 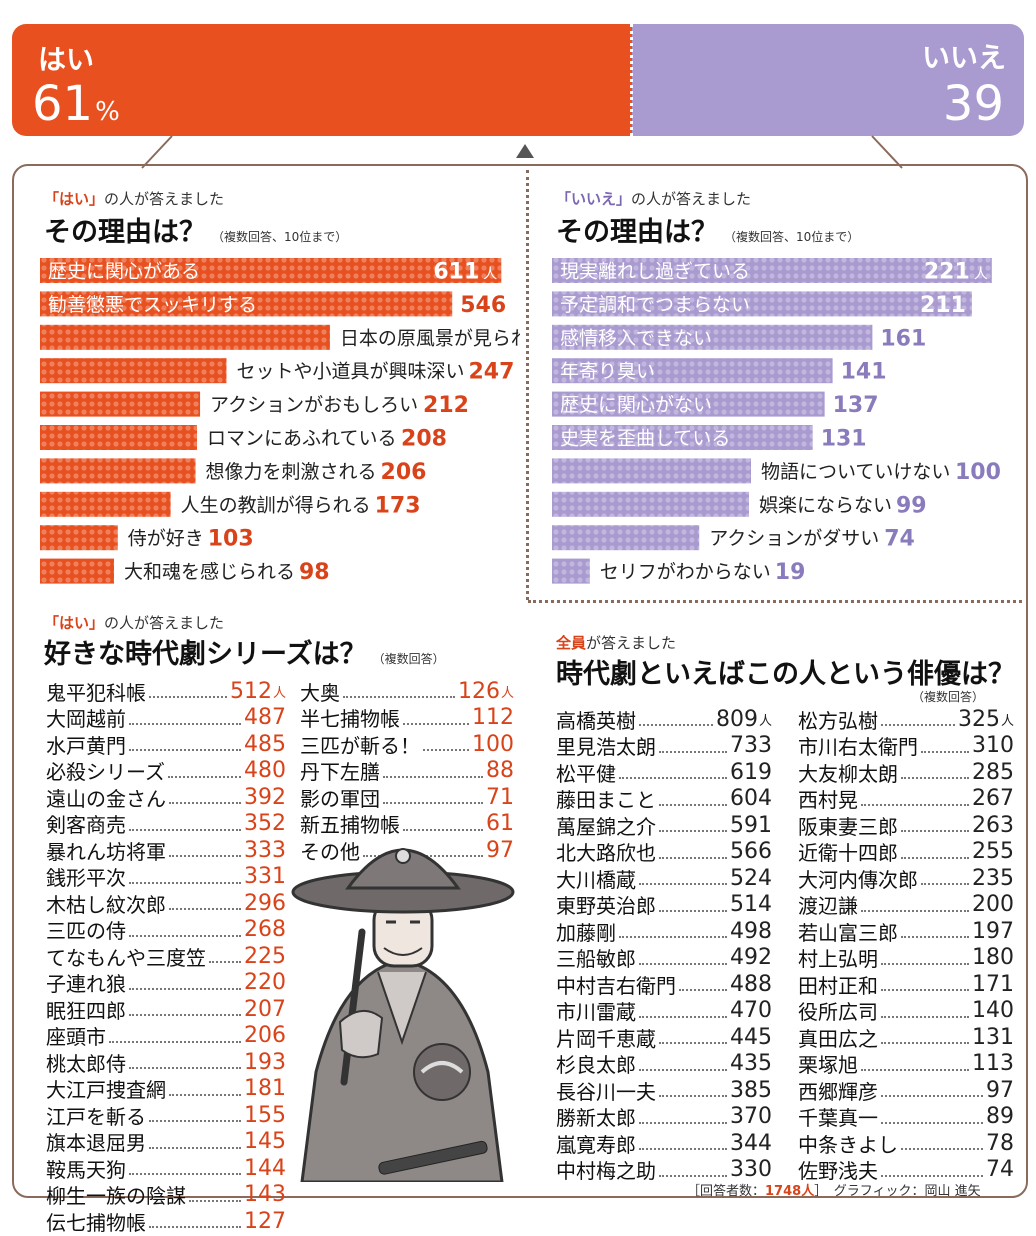 I want to click on ranking-name: その他, so click(x=330, y=851).